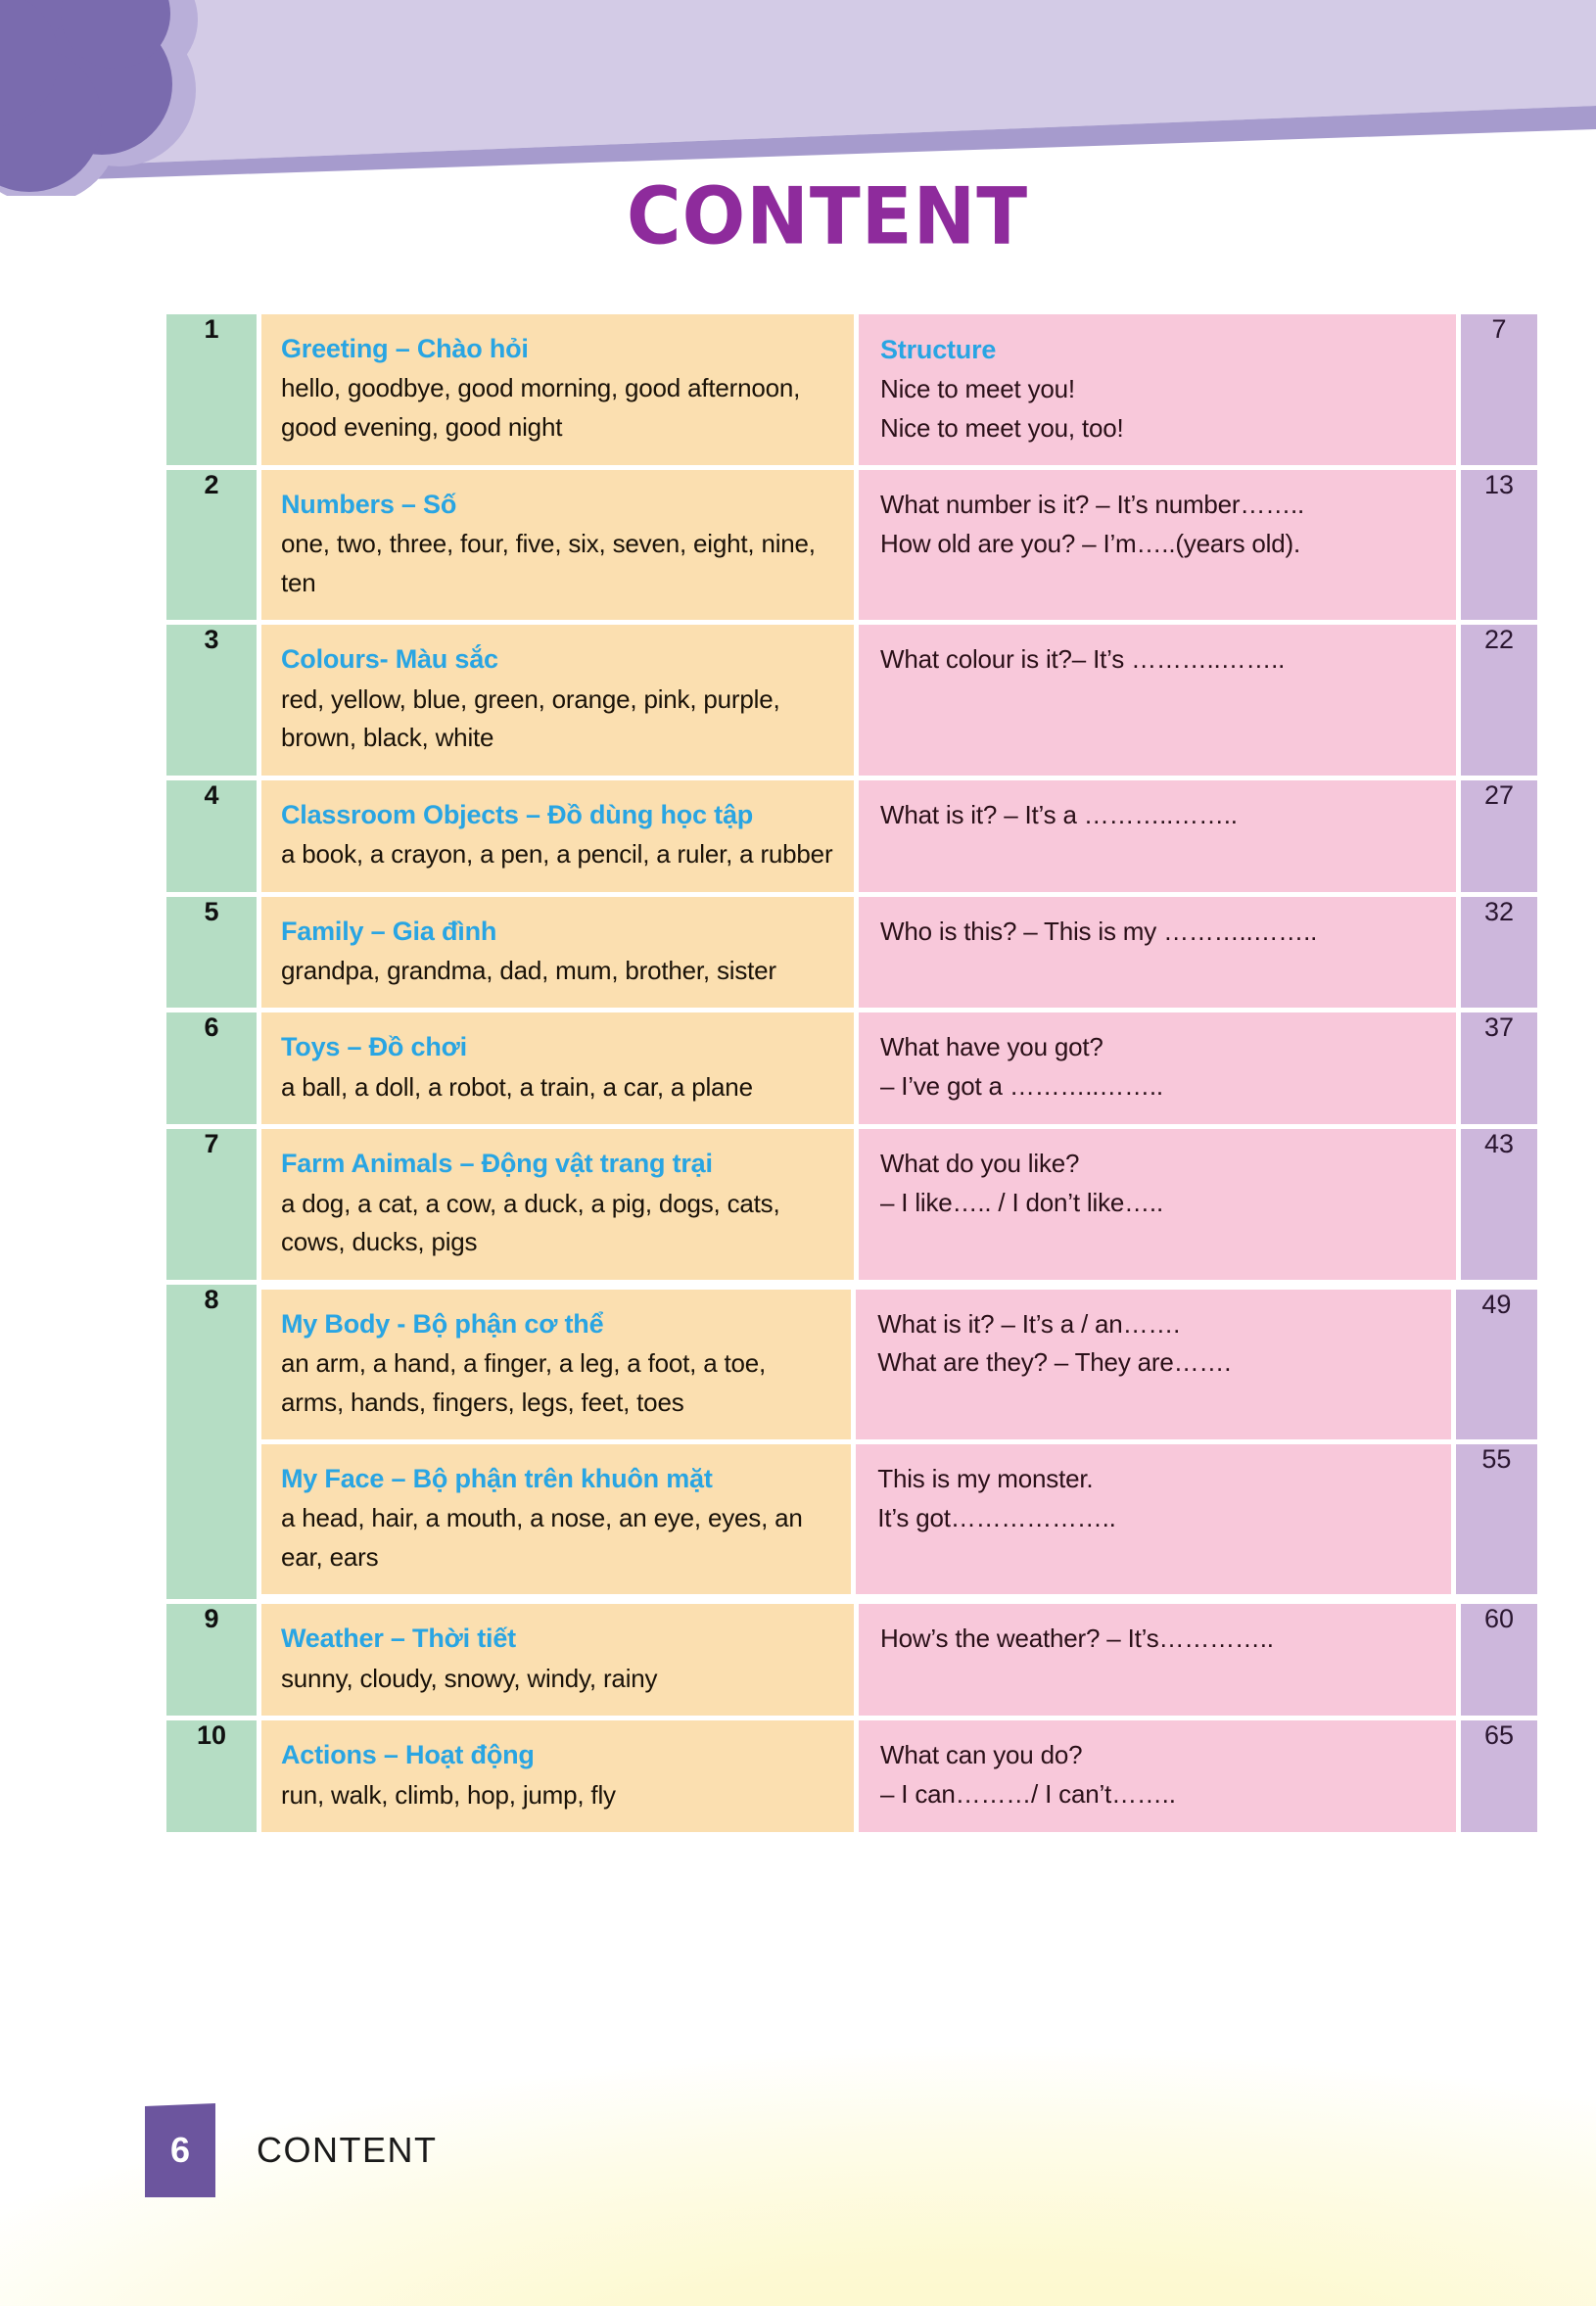  What do you see at coordinates (1029, 1323) in the screenshot?
I see `structure-line: What is it? – It’s a / an…….` at bounding box center [1029, 1323].